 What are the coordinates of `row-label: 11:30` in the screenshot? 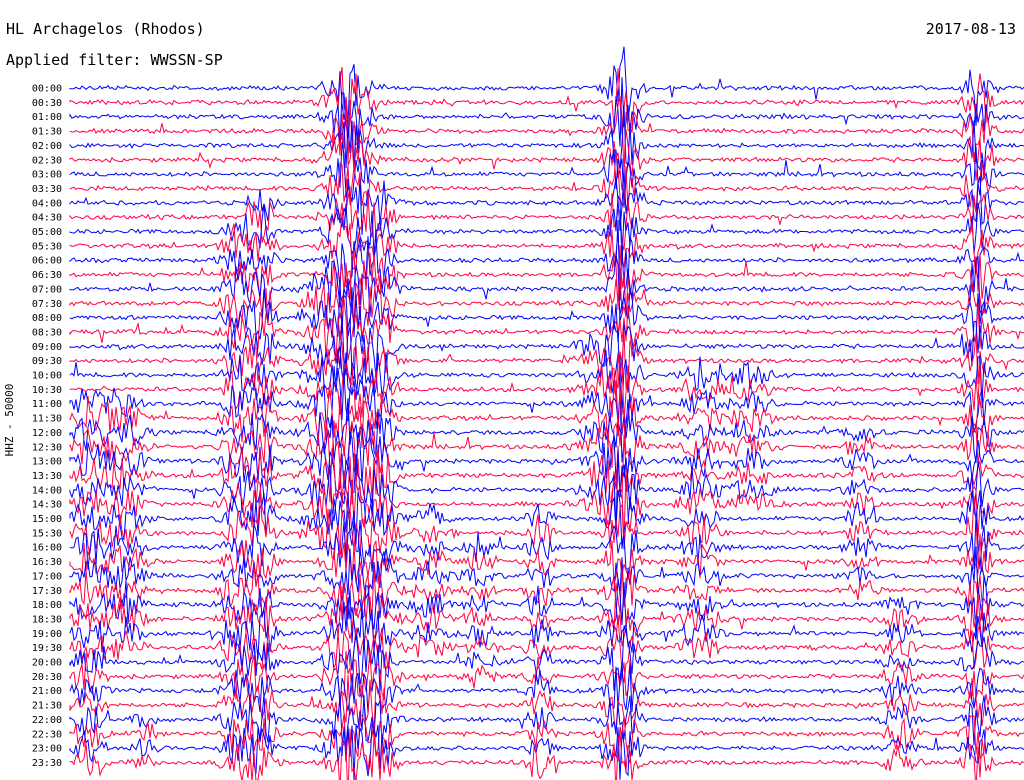 It's located at (47, 419).